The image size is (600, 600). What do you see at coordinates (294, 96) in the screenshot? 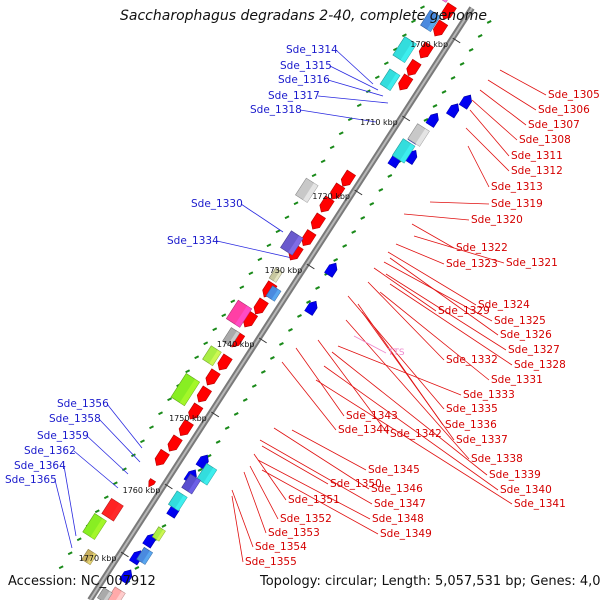
I see `gene-label: Sde_1317` at bounding box center [294, 96].